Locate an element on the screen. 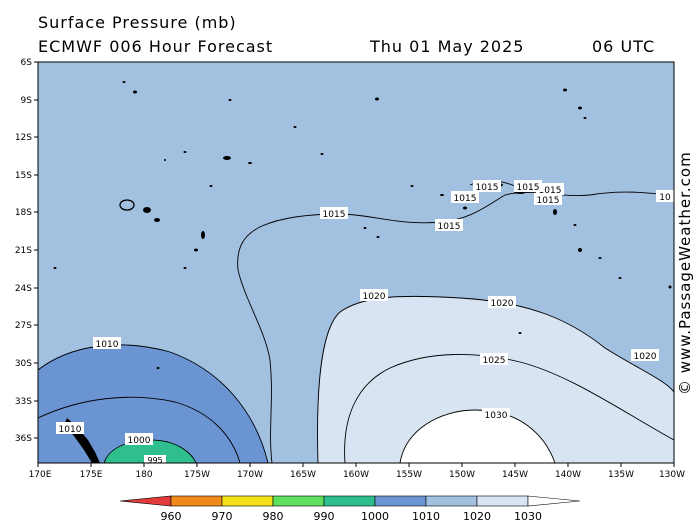 The width and height of the screenshot is (700, 525). lat-label: 21S is located at coordinates (23, 251).